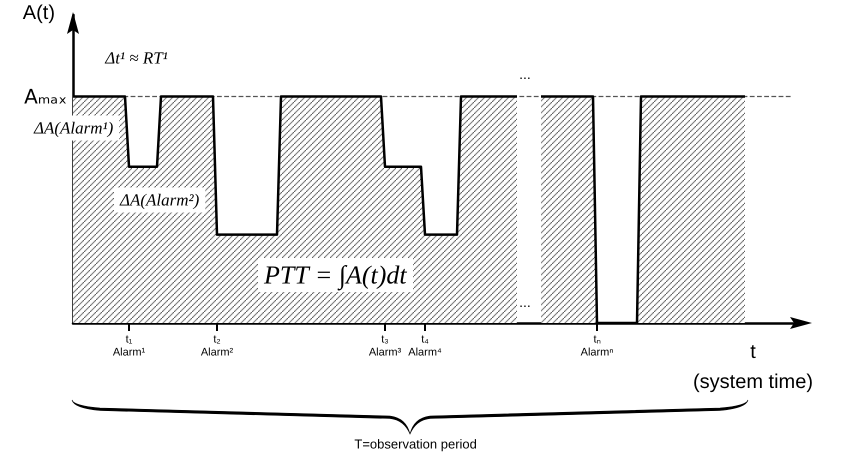  I want to click on annotation: ΔA(Alarm²), so click(159, 200).